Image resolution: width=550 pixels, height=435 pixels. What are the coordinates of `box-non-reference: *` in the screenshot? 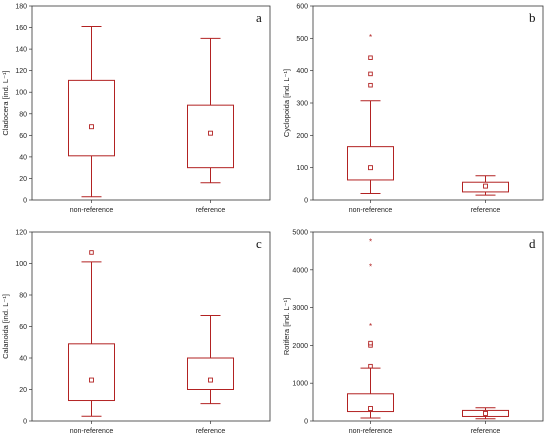 It's located at (370, 114).